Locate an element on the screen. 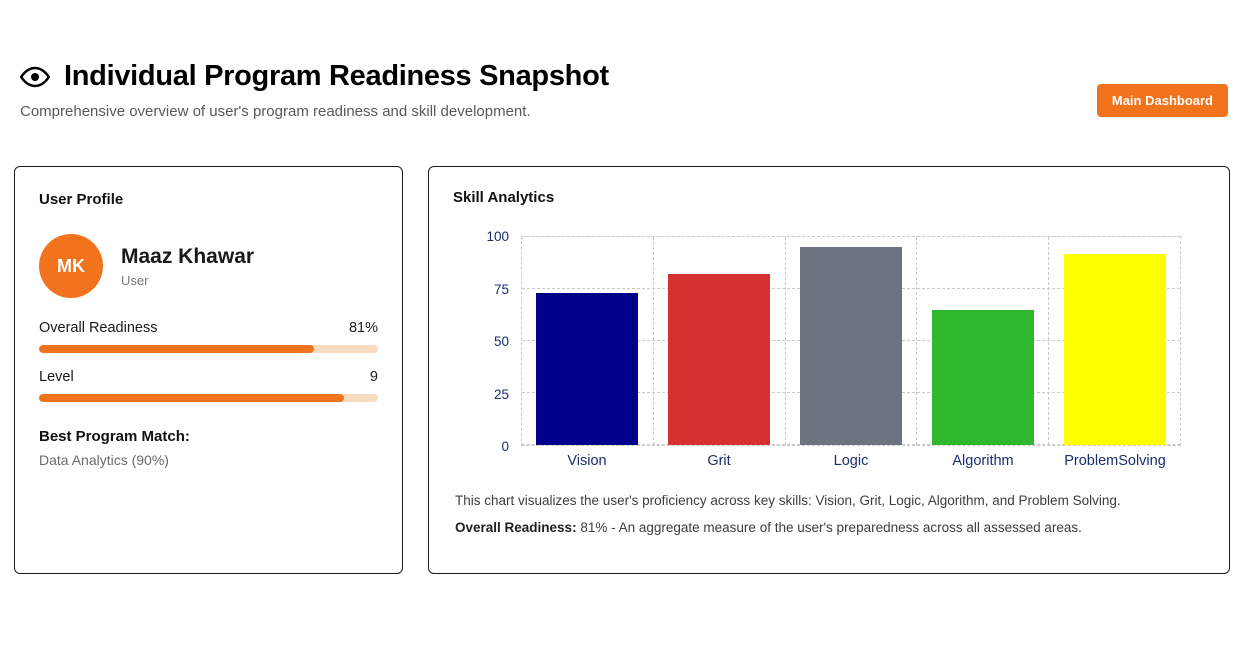  overall-readiness-progress-fill is located at coordinates (176, 349).